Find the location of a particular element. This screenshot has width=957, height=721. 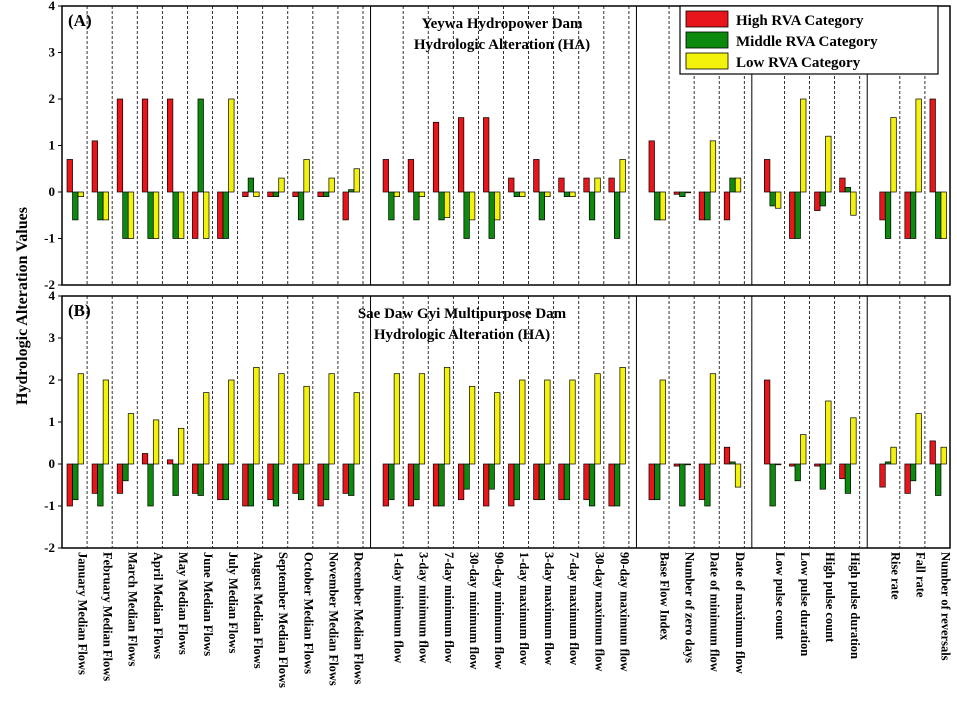

x-tick-label: November Median Flows is located at coordinates (333, 619).